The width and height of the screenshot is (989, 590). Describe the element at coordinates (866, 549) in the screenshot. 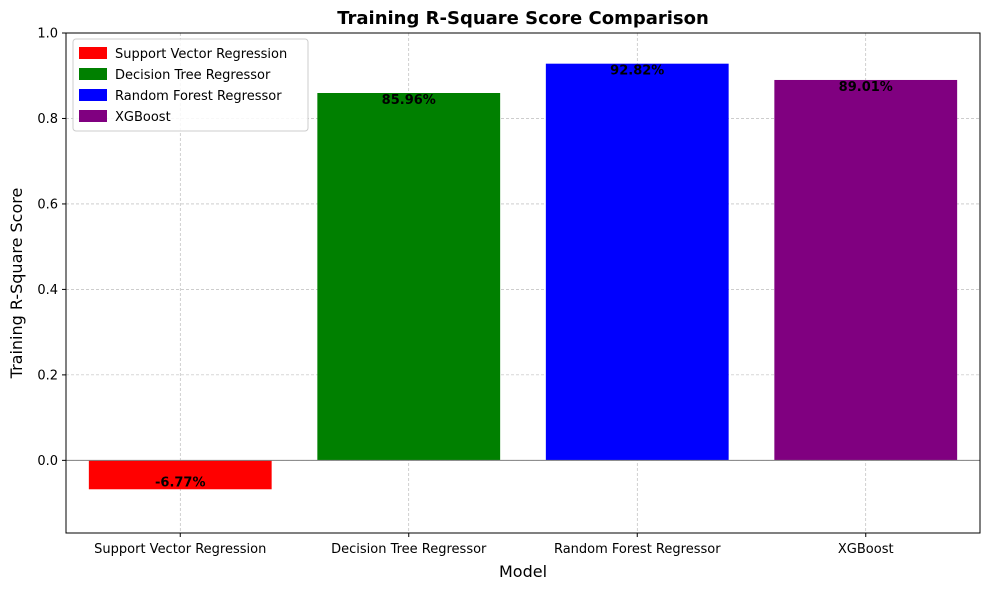

I see `x-tick-label: XGBoost` at that location.